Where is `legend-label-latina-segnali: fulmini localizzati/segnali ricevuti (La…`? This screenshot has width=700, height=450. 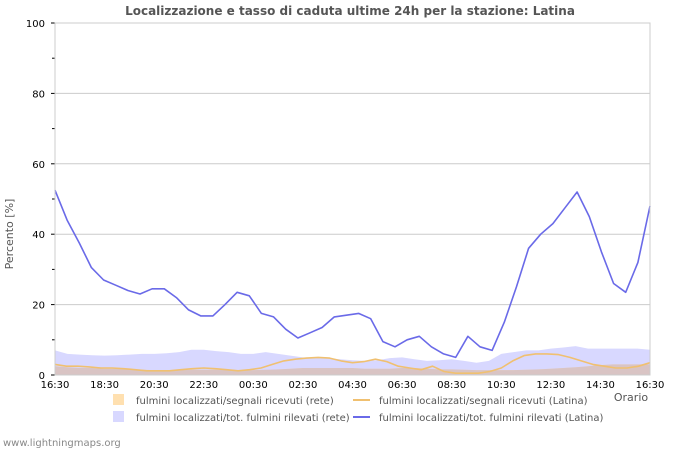
legend-label-latina-segnali: fulmini localizzati/segnali ricevuti (La… is located at coordinates (483, 401).